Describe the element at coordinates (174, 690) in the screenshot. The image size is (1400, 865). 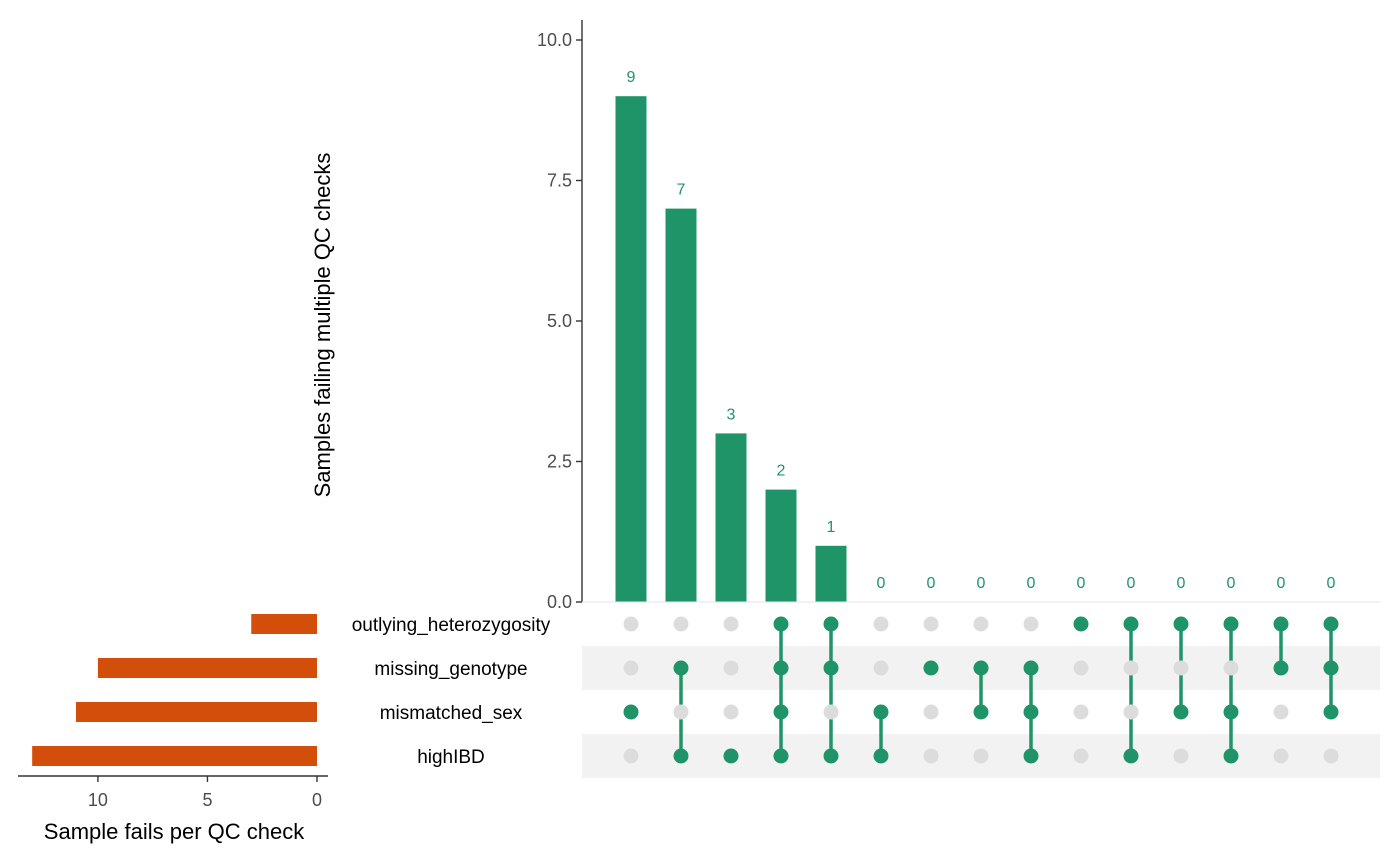
I see `set-size-bars` at that location.